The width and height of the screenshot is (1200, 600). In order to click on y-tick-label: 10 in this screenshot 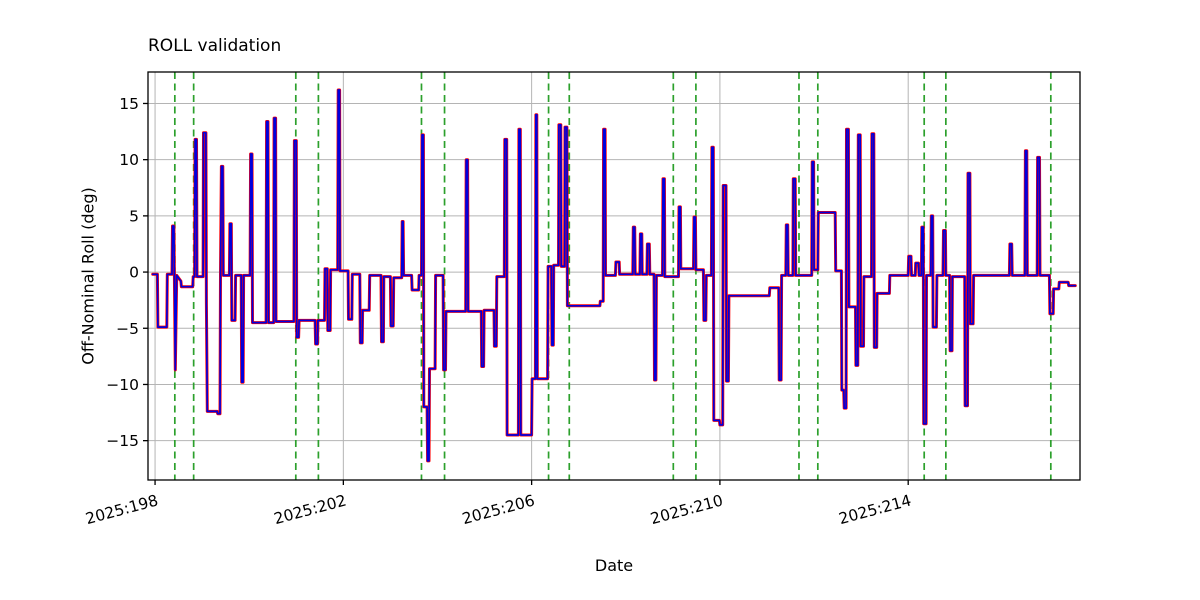, I will do `click(129, 160)`.